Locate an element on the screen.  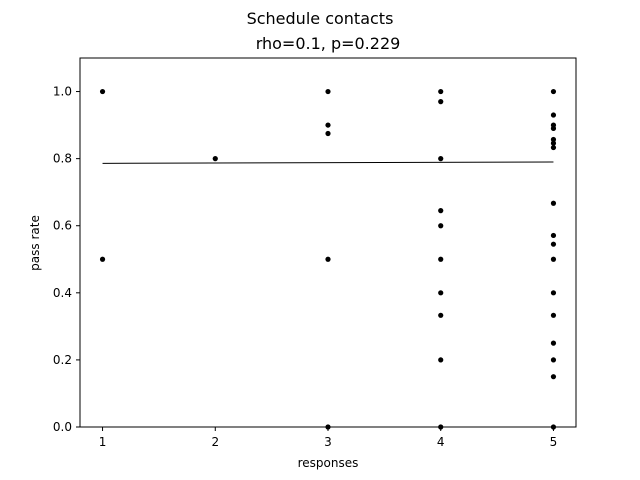
y-tick-label: 1.0 is located at coordinates (62, 92).